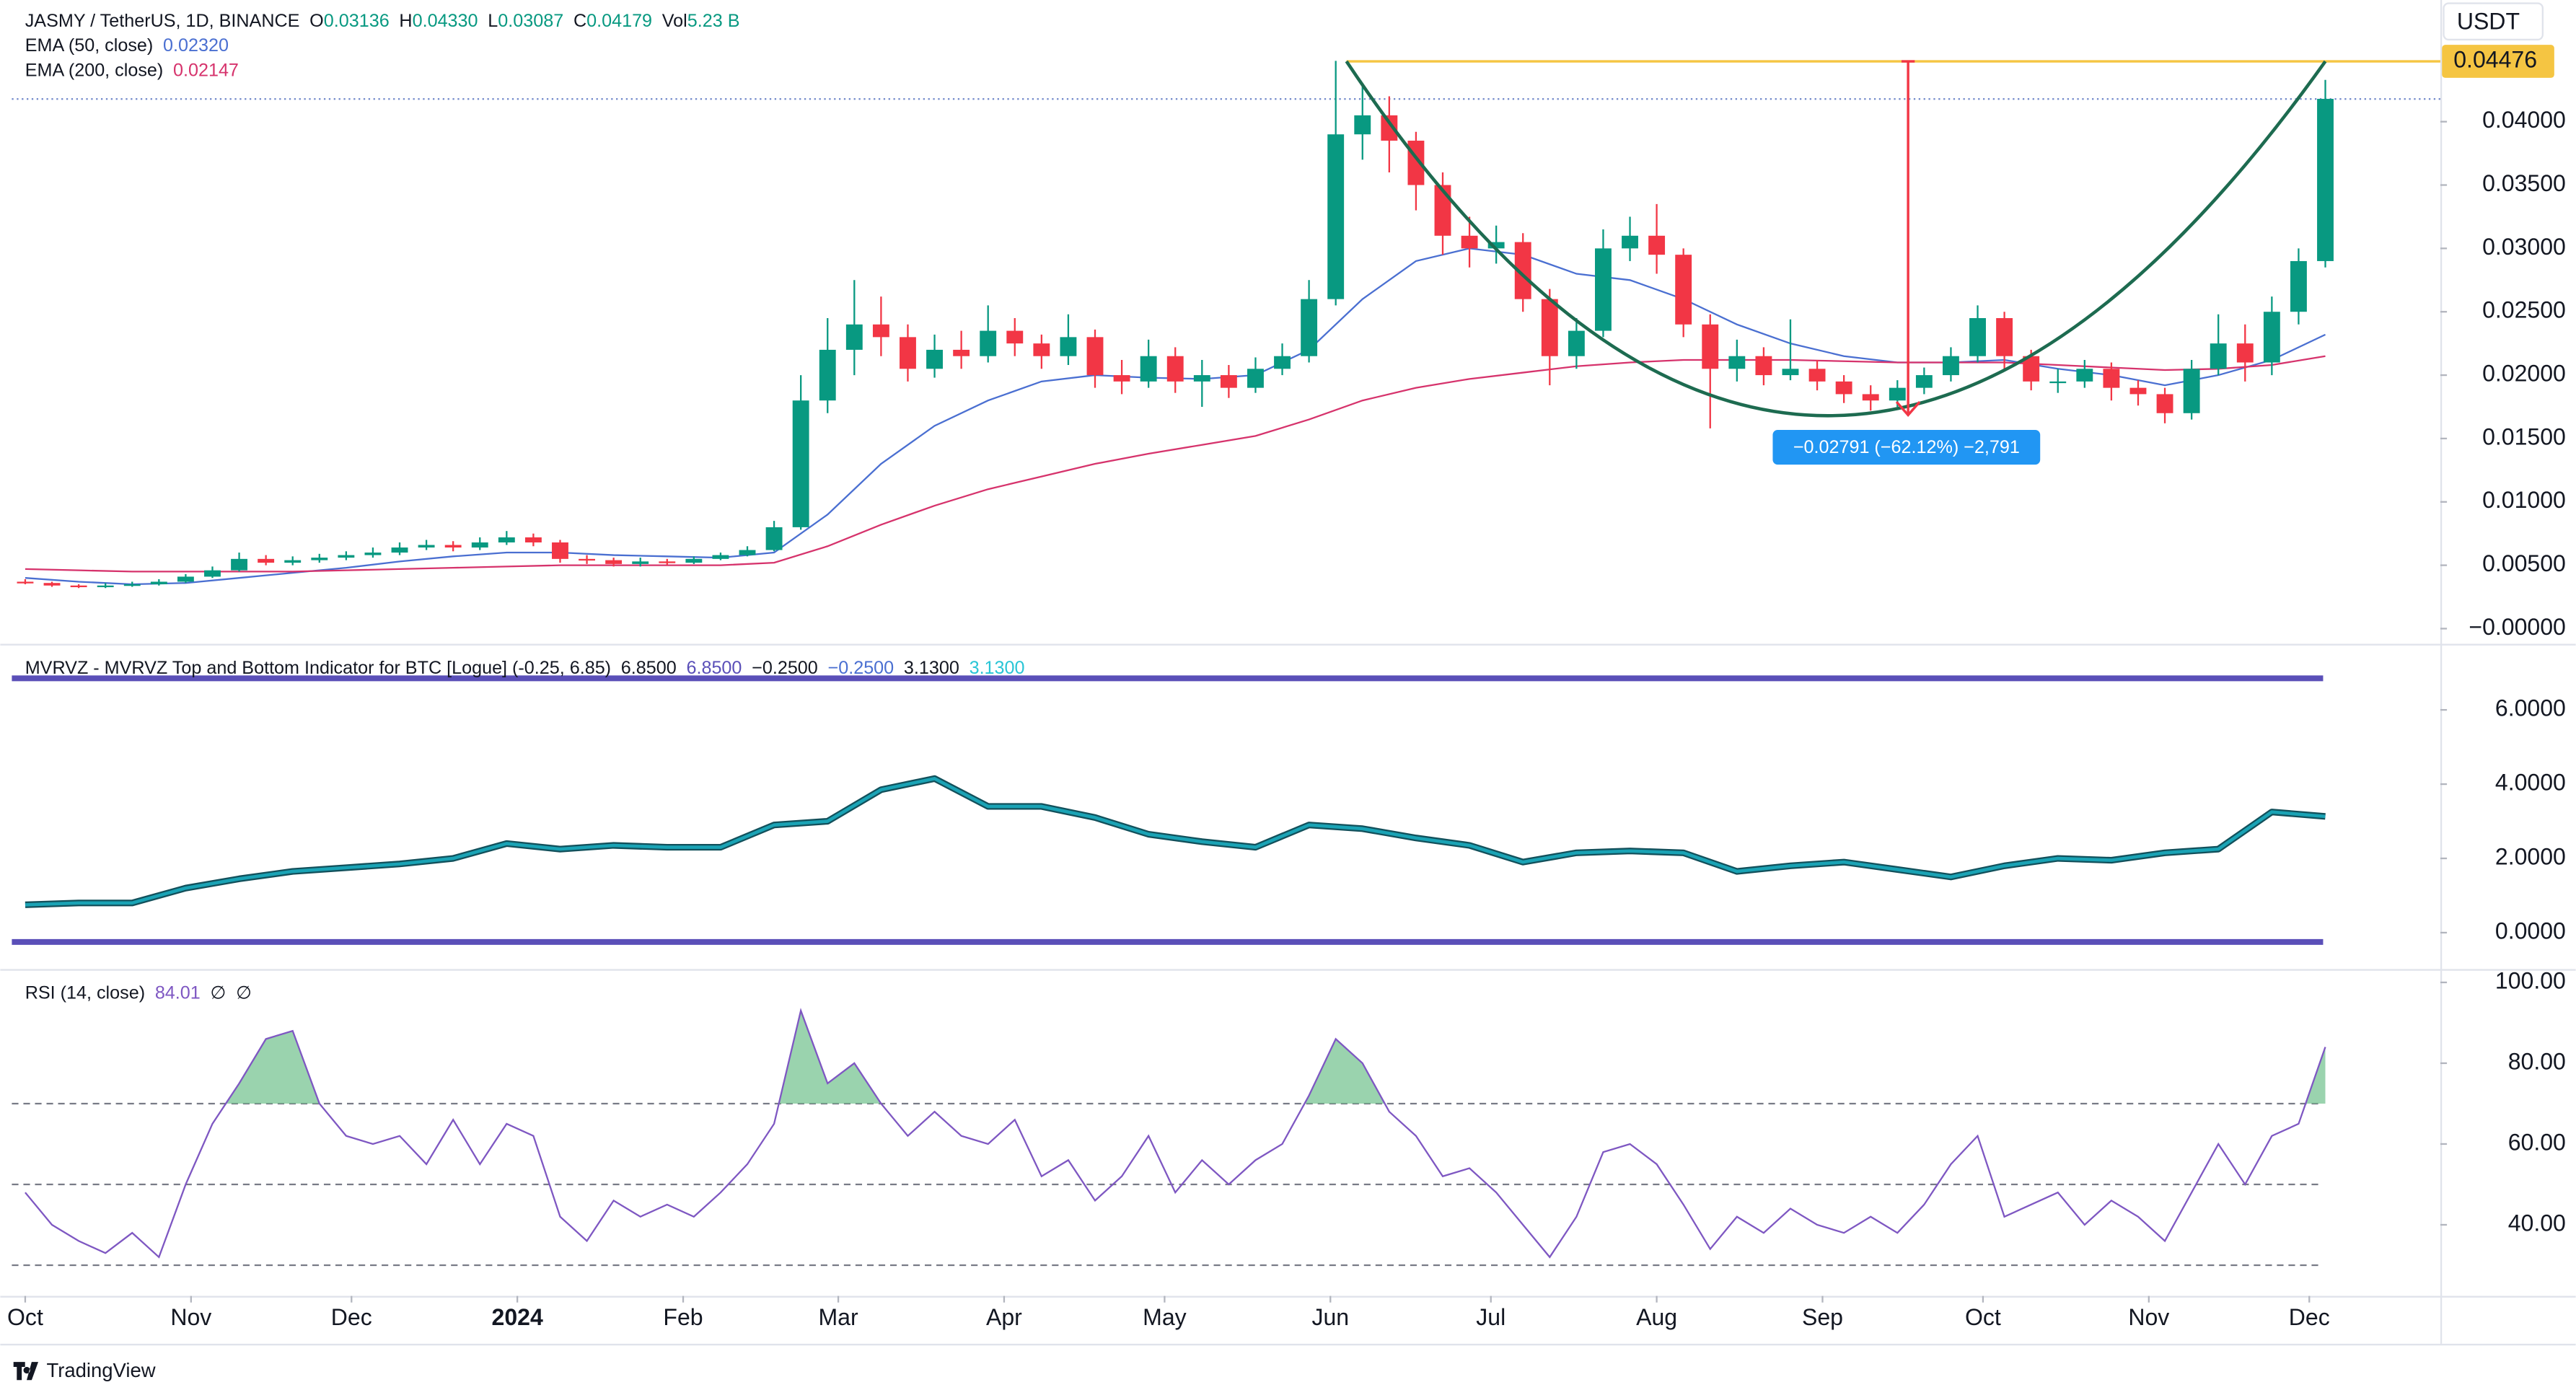  Describe the element at coordinates (2517, 627) in the screenshot. I see `y-tick-label: −0.00000` at that location.